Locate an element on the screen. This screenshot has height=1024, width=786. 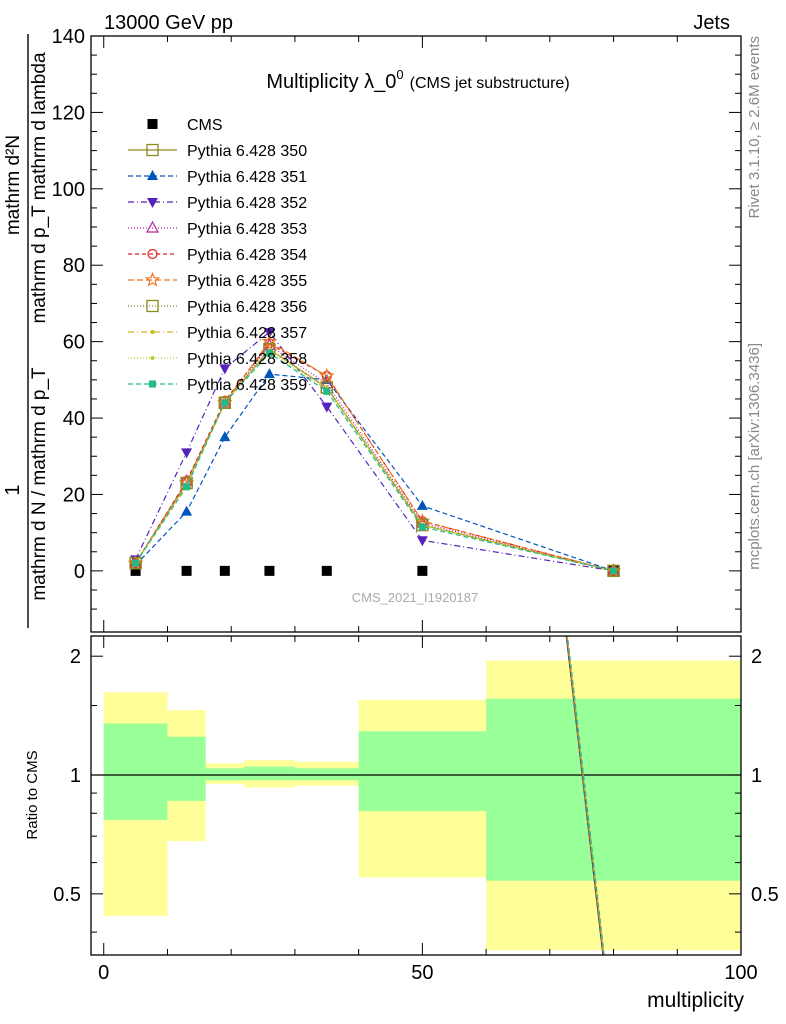
chart-title-sup: 0 is located at coordinates (399, 74).